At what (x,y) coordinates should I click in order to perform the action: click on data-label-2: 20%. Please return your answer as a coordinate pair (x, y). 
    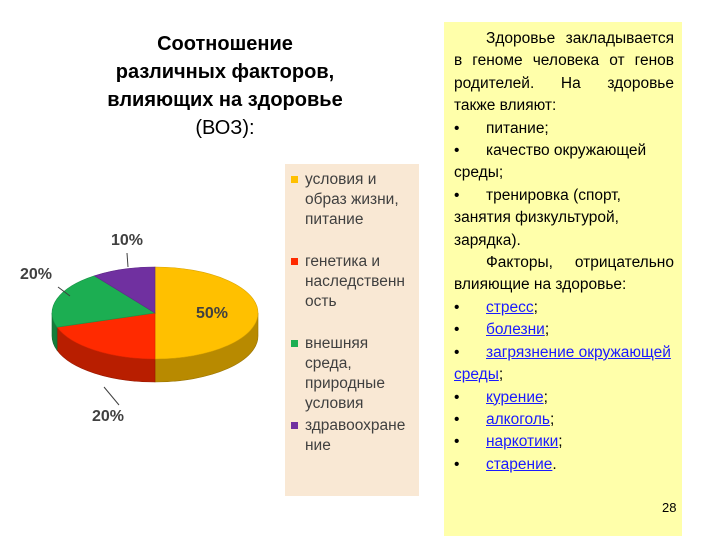
    Looking at the image, I should click on (36, 274).